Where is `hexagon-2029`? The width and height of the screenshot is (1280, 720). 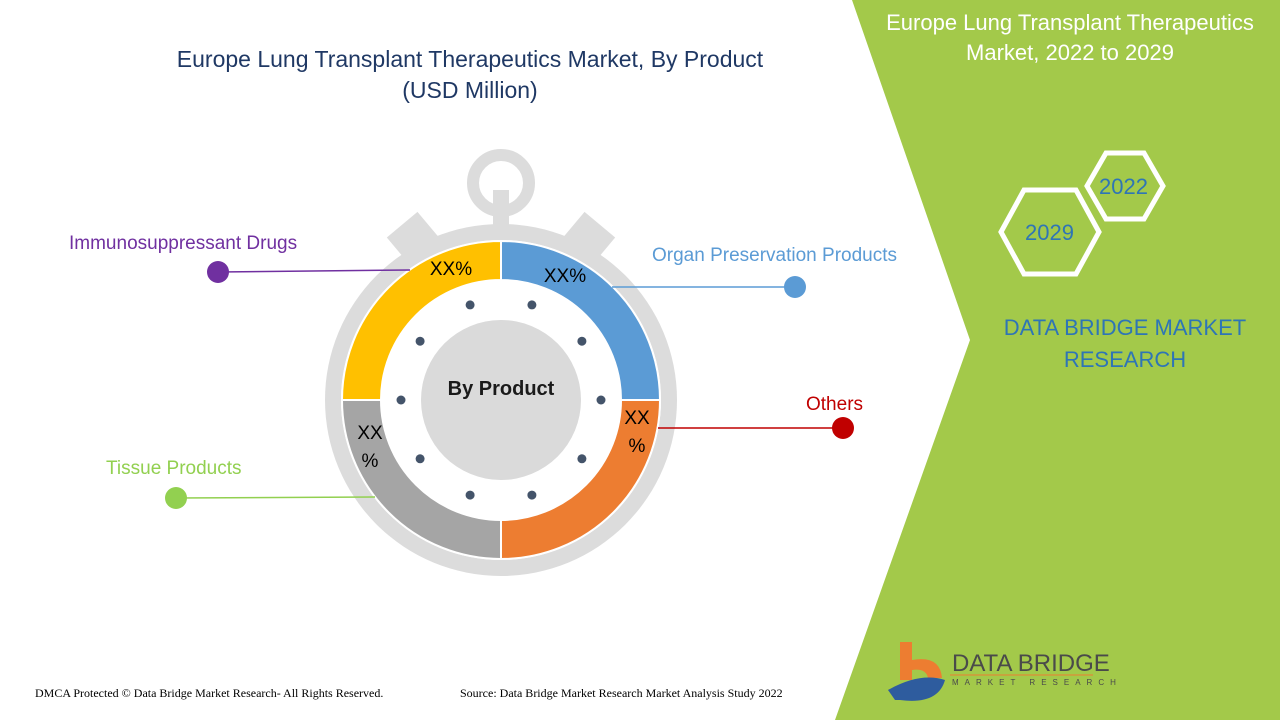
hexagon-2029 is located at coordinates (1050, 232).